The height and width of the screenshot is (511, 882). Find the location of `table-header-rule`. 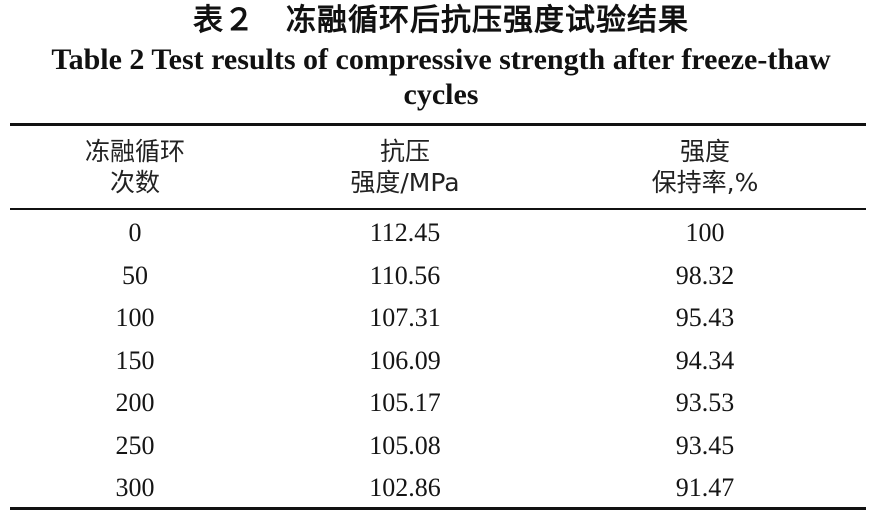

table-header-rule is located at coordinates (438, 209).